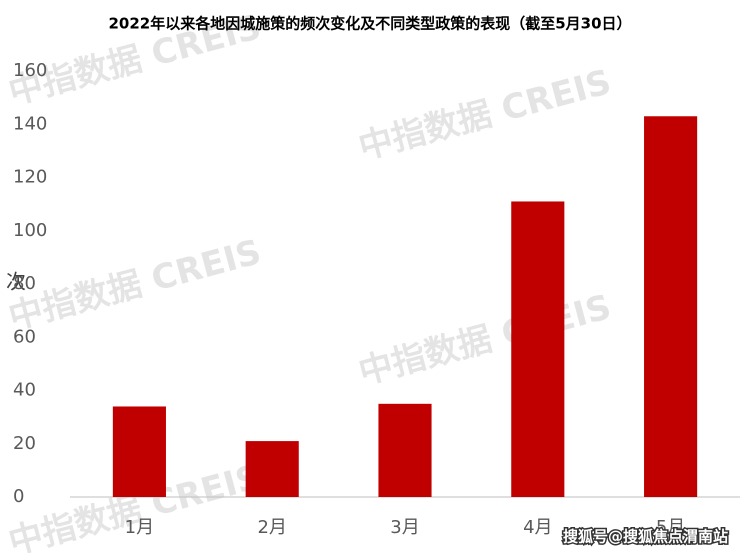 This screenshot has height=553, width=740. I want to click on x-tick-label: 1月, so click(139, 527).